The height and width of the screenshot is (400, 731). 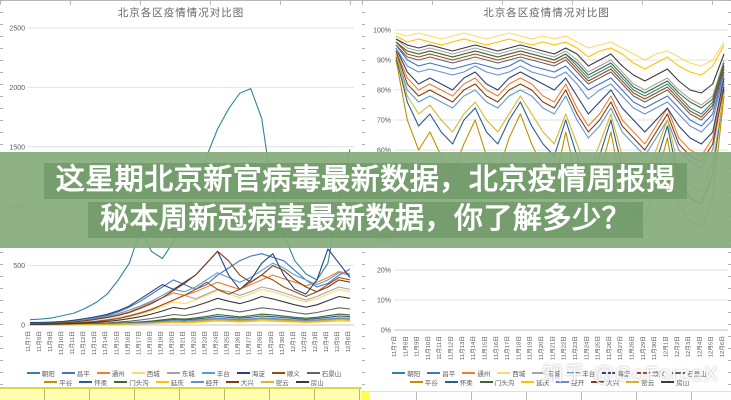 What do you see at coordinates (620, 348) in the screenshot?
I see `x-axis-label: 11月27日` at bounding box center [620, 348].